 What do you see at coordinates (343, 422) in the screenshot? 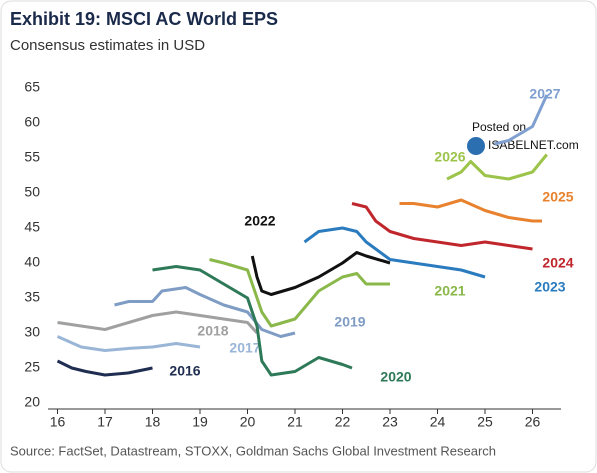
I see `x-tick-label: 22` at bounding box center [343, 422].